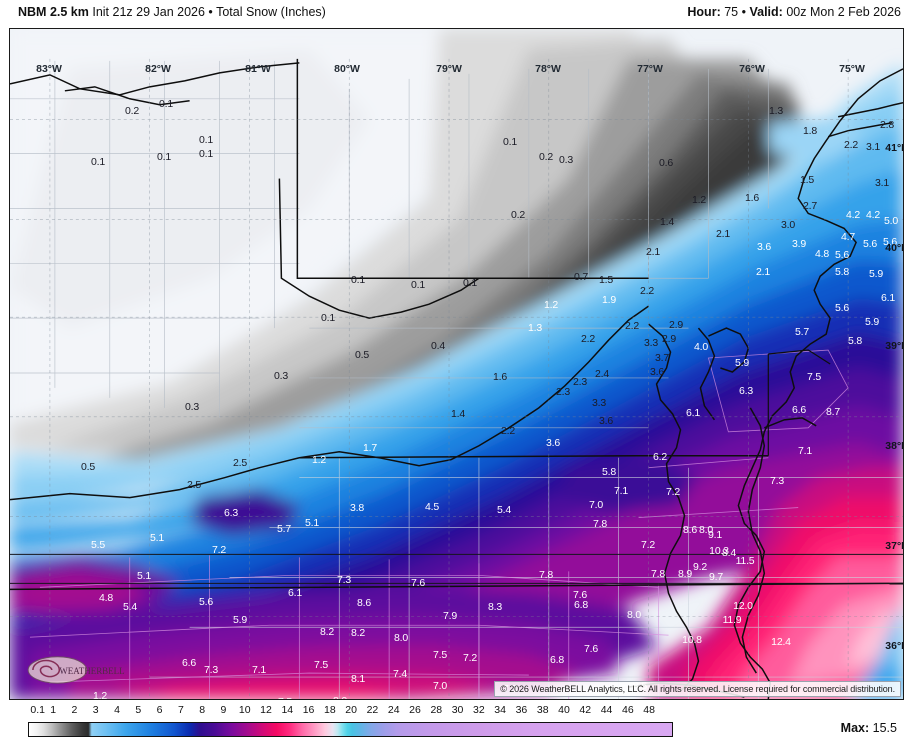 This screenshot has width=913, height=750. I want to click on valid-label: Valid, so click(764, 12).